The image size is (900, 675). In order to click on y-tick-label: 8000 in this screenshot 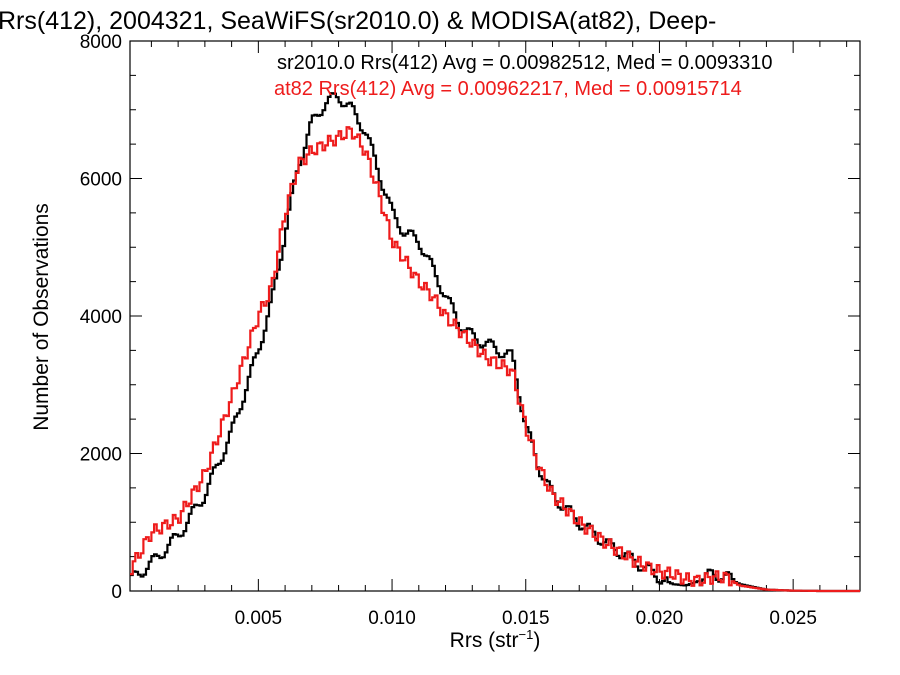, I will do `click(101, 42)`.